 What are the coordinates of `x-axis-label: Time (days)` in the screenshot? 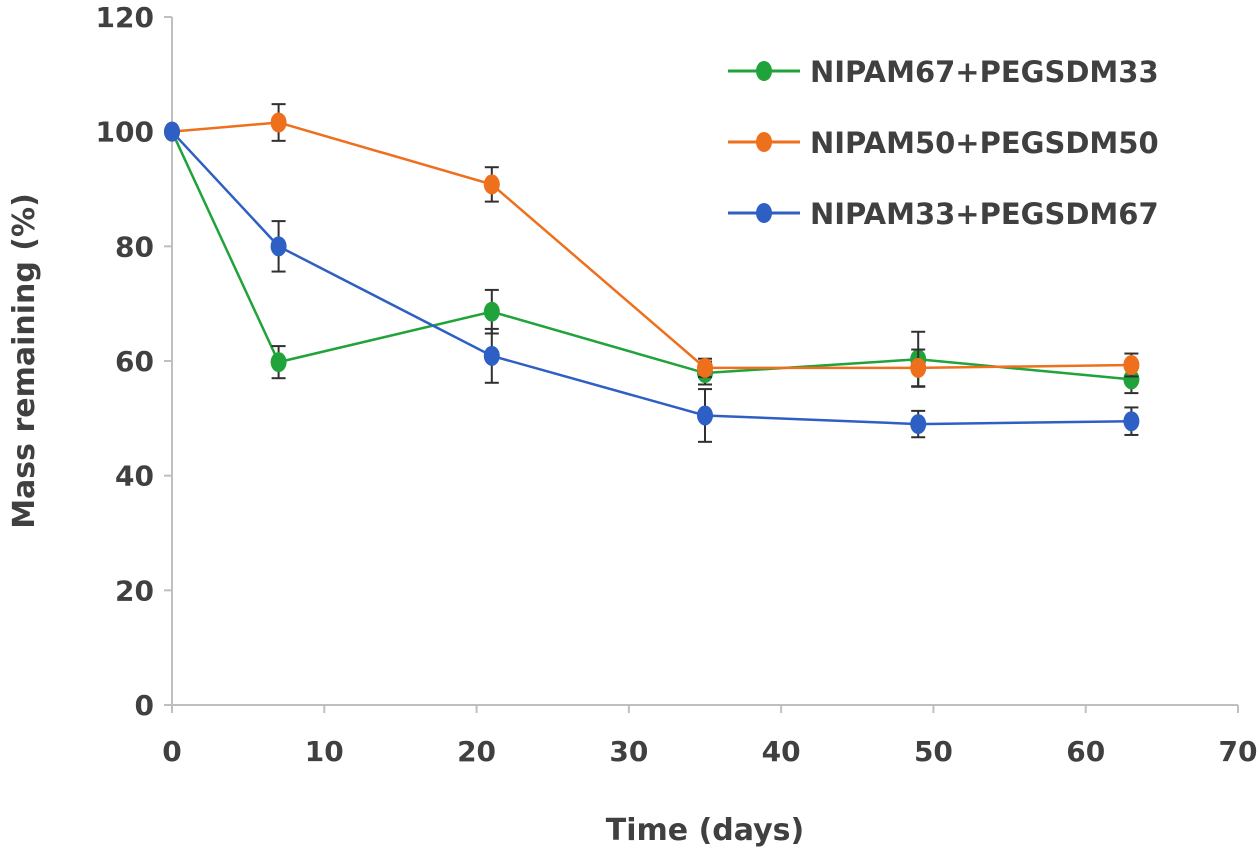 It's located at (705, 830).